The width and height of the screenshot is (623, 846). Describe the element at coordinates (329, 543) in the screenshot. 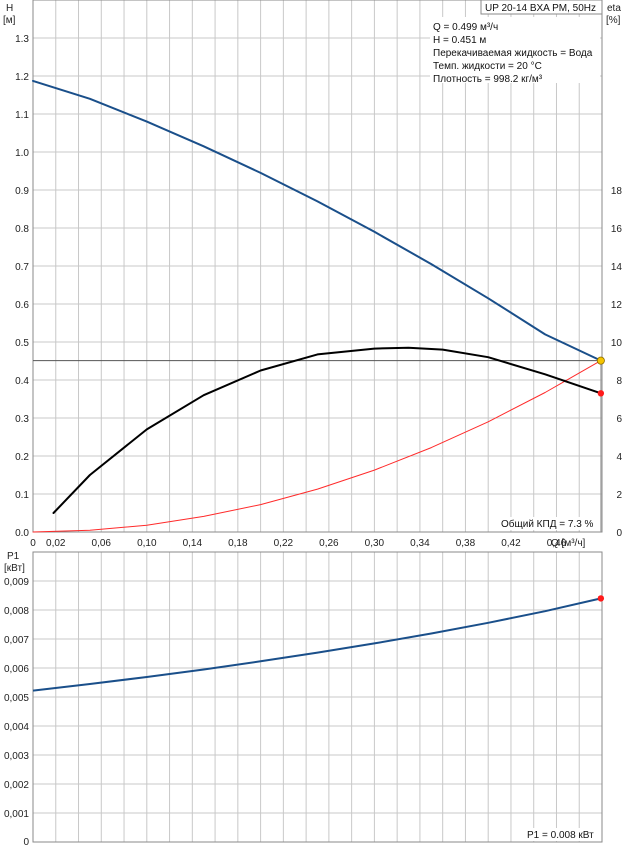

I see `x-tick-label: 0,26` at that location.